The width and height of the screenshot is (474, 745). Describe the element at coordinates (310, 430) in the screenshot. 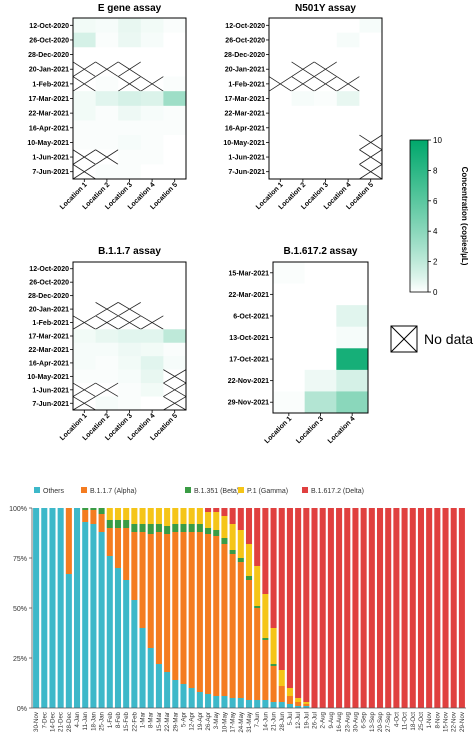

I see `column-label: Location 3` at that location.